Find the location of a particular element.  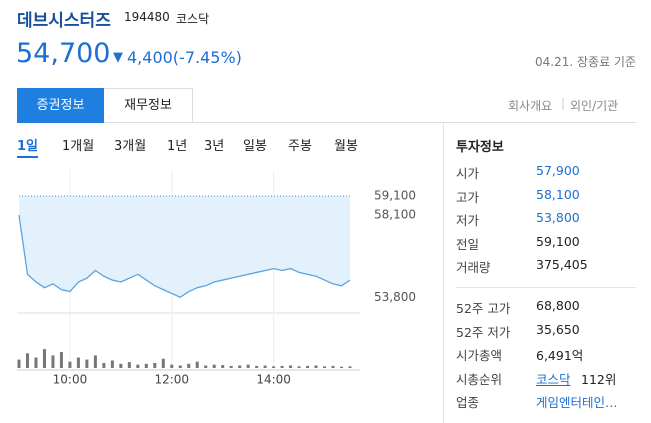

info-label: 거래량 is located at coordinates (473, 267).